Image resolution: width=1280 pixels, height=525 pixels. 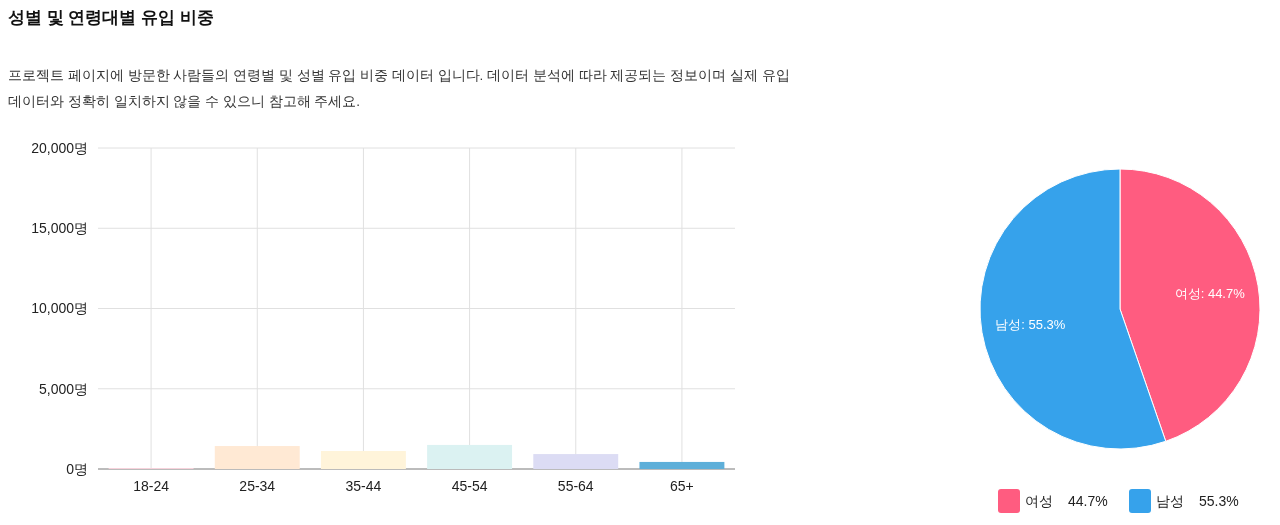 What do you see at coordinates (682, 486) in the screenshot?
I see `x-tick-label: 65+` at bounding box center [682, 486].